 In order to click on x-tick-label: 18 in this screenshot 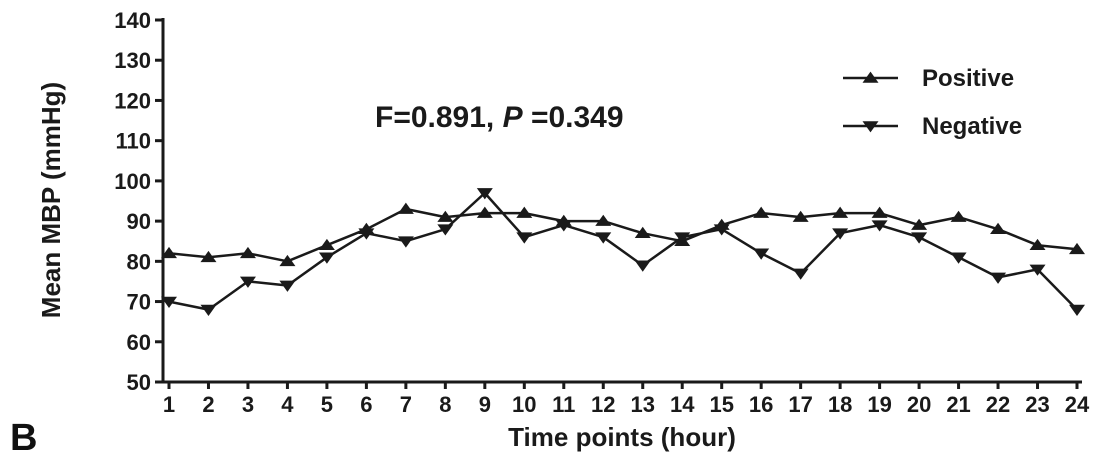, I will do `click(840, 404)`.